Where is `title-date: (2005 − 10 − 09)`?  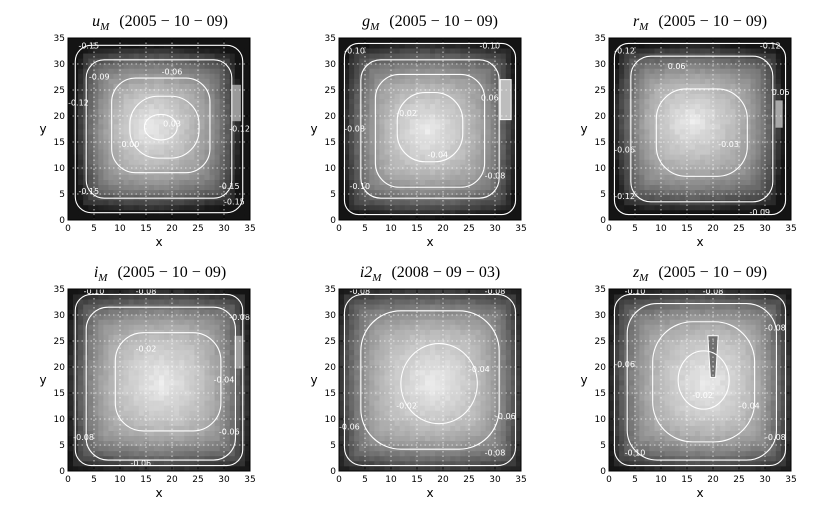 title-date: (2005 − 10 − 09) is located at coordinates (173, 21).